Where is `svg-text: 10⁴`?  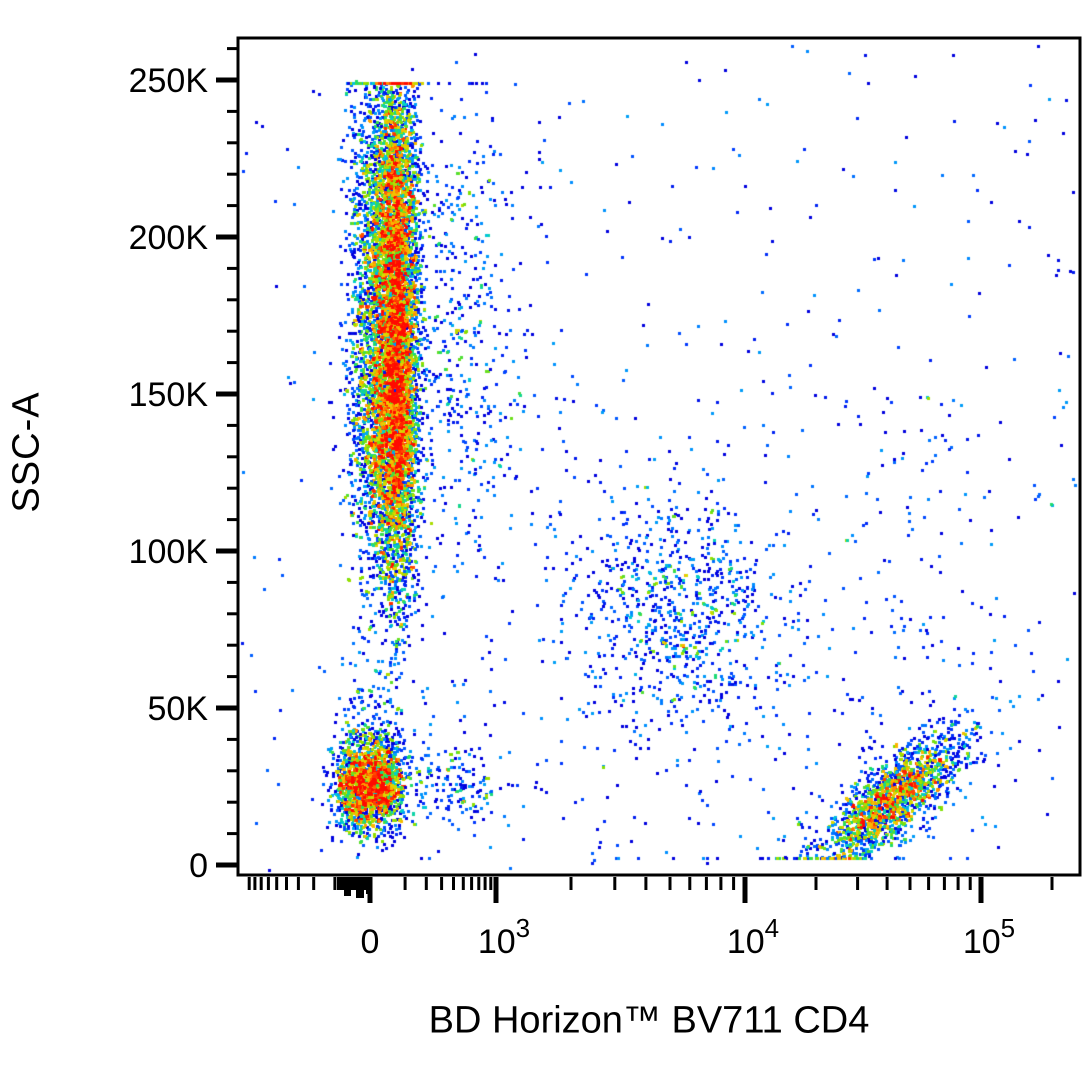 svg-text: 10⁴ is located at coordinates (753, 937).